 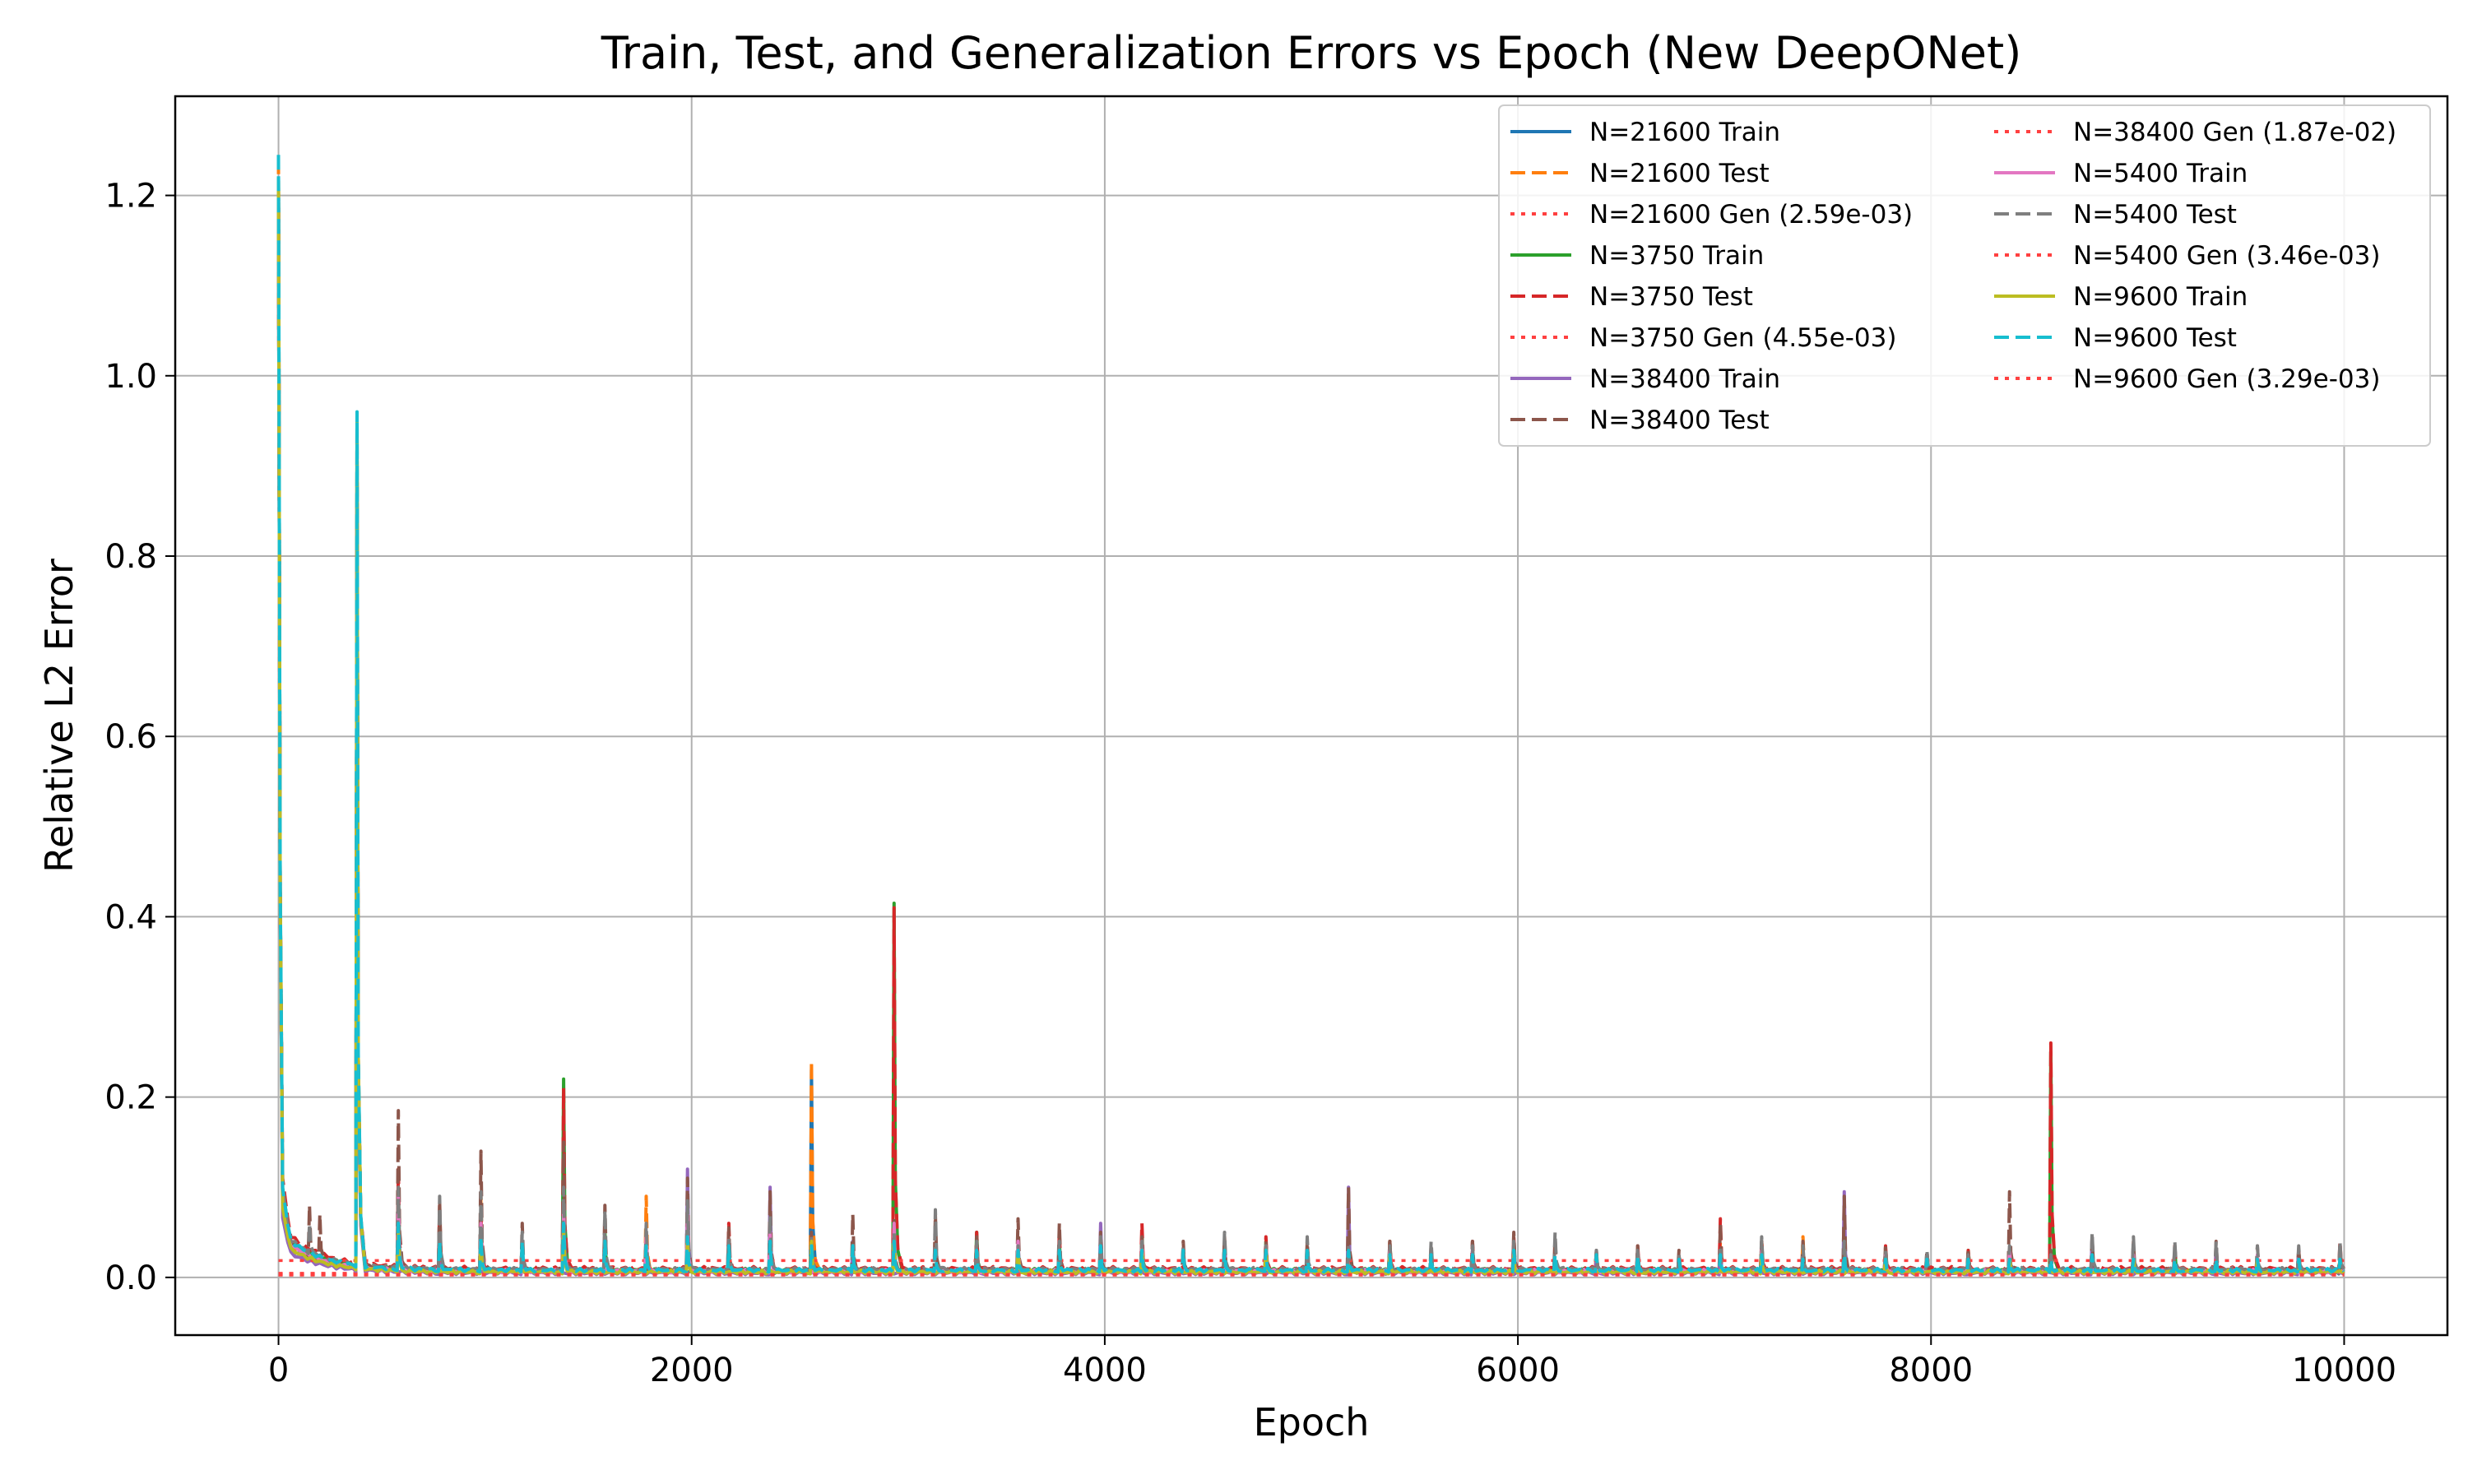 I want to click on legend-item: N=38400 Gen (1.87e-02), so click(x=2195, y=132).